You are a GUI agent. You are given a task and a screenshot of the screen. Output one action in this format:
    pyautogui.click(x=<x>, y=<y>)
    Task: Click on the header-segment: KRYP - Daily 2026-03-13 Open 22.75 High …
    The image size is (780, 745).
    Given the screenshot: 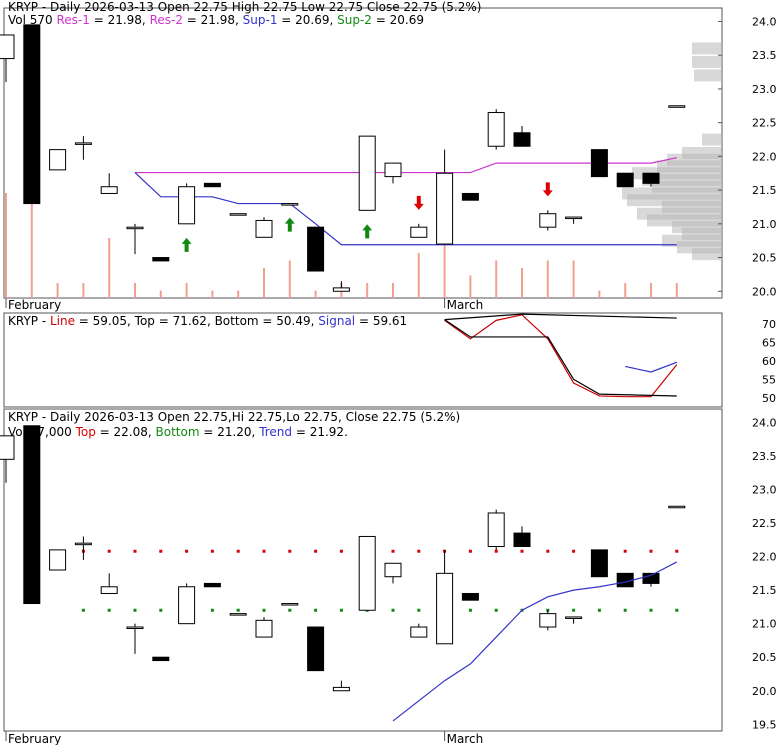 What is the action you would take?
    pyautogui.click(x=244, y=7)
    